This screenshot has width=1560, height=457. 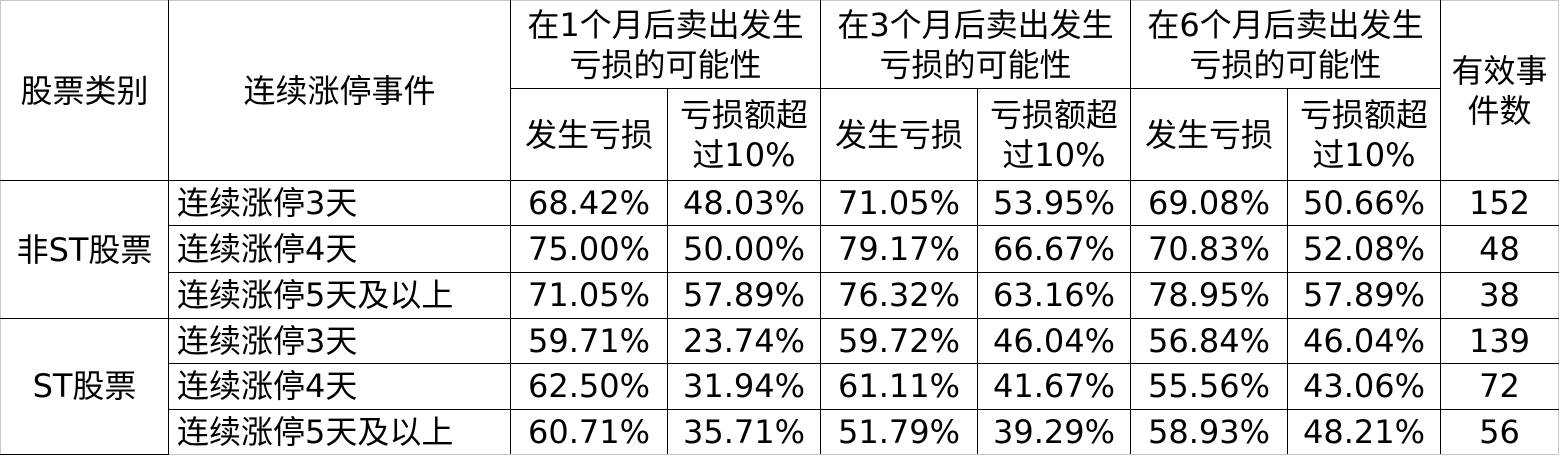 What do you see at coordinates (1209, 340) in the screenshot?
I see `m6-loss-cell: 56.84%` at bounding box center [1209, 340].